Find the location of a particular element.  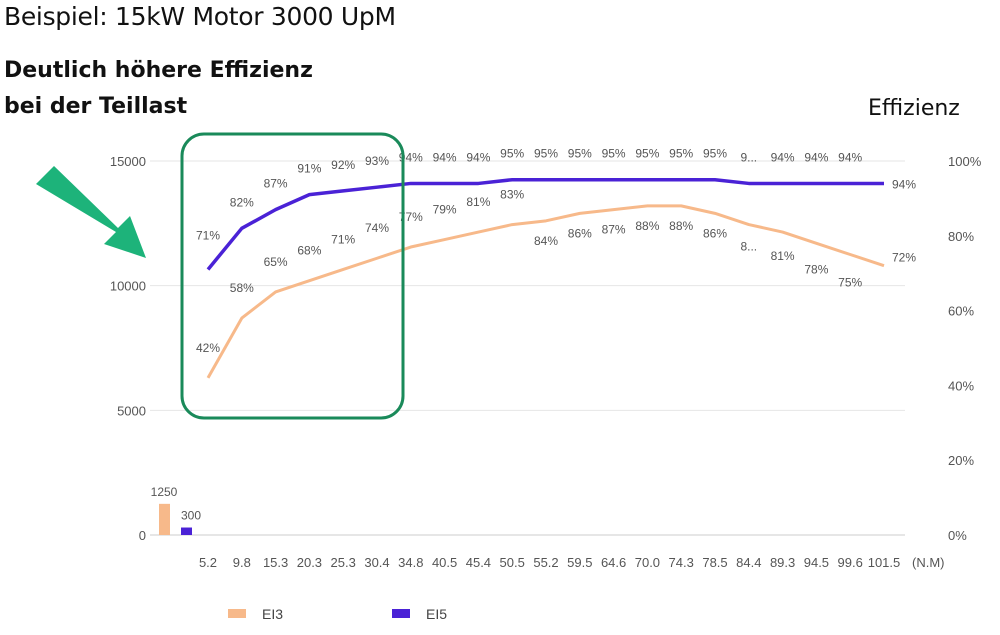

slide-title: Beispiel: 15kW Motor 3000 UpM is located at coordinates (200, 16).